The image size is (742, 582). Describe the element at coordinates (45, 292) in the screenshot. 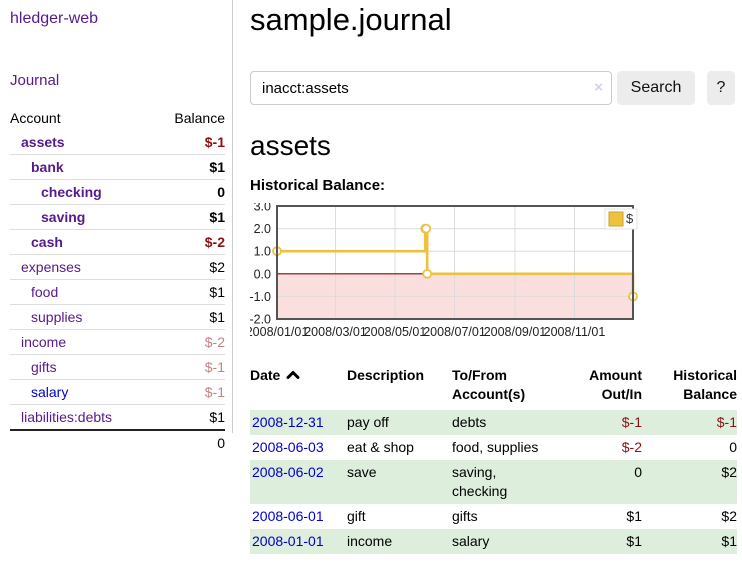

I see `sidebar-account-link-food: food` at that location.